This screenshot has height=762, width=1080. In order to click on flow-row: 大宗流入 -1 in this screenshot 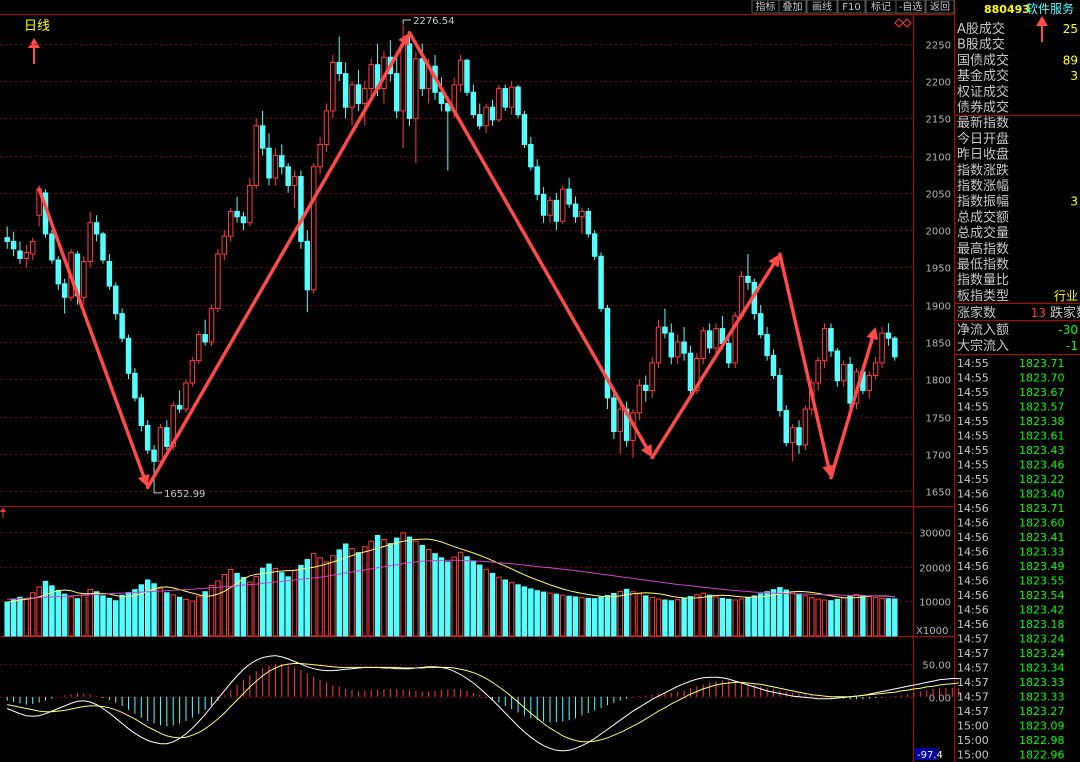, I will do `click(1017, 346)`.